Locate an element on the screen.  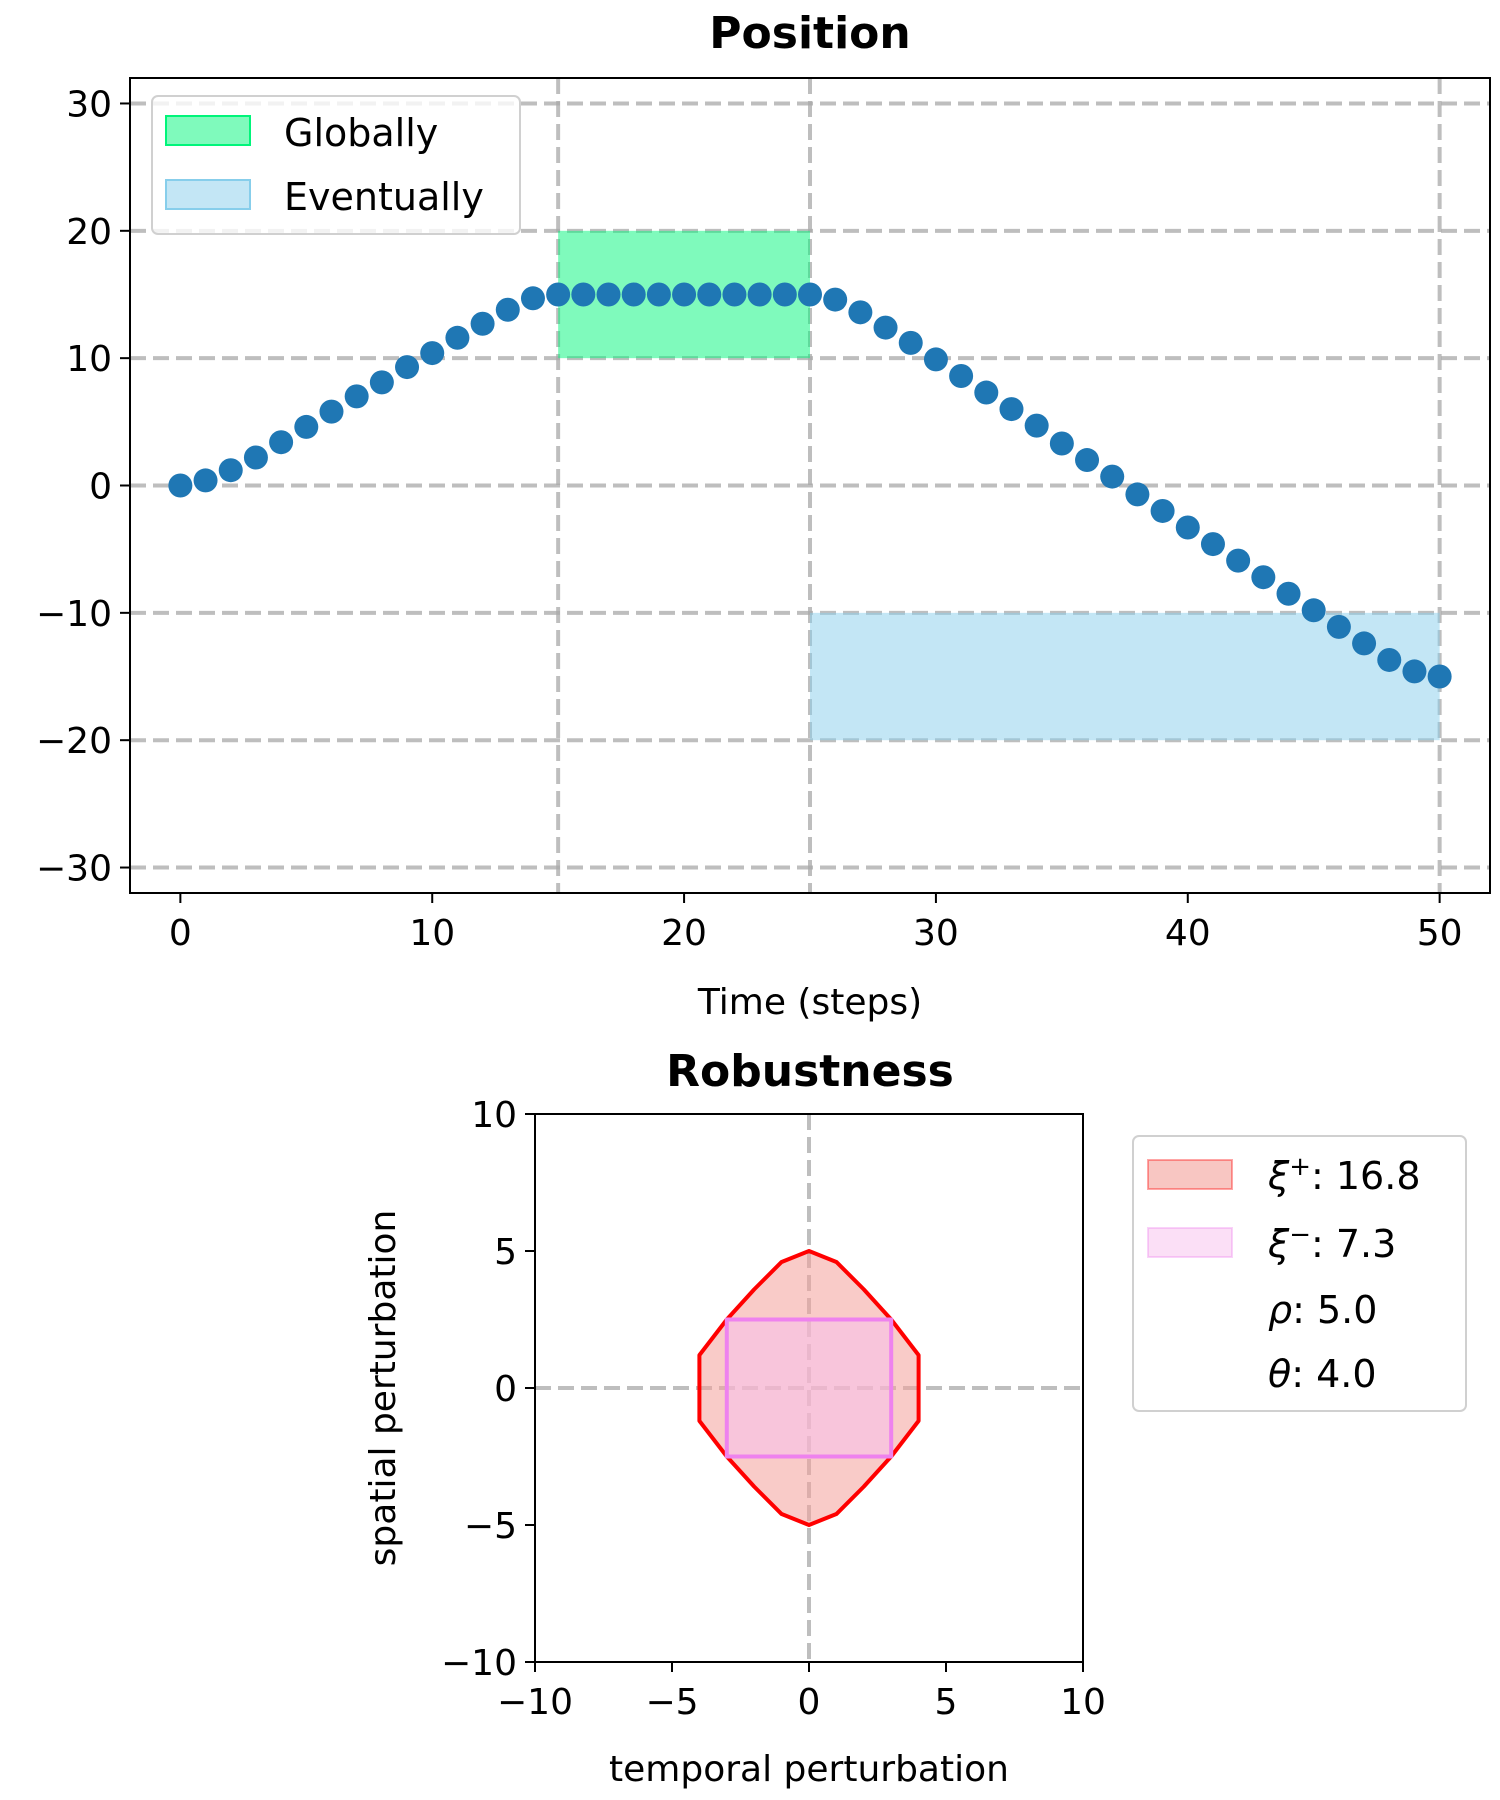
position-title: Position is located at coordinates (809, 33).